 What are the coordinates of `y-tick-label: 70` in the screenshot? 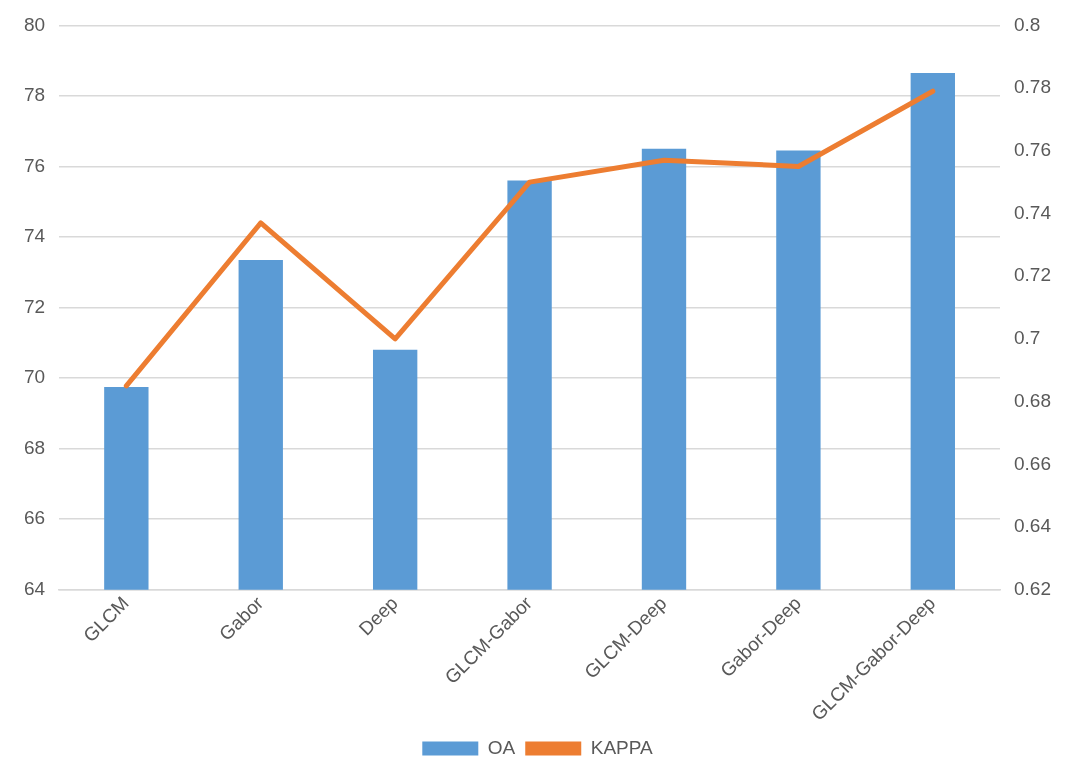 It's located at (34, 377).